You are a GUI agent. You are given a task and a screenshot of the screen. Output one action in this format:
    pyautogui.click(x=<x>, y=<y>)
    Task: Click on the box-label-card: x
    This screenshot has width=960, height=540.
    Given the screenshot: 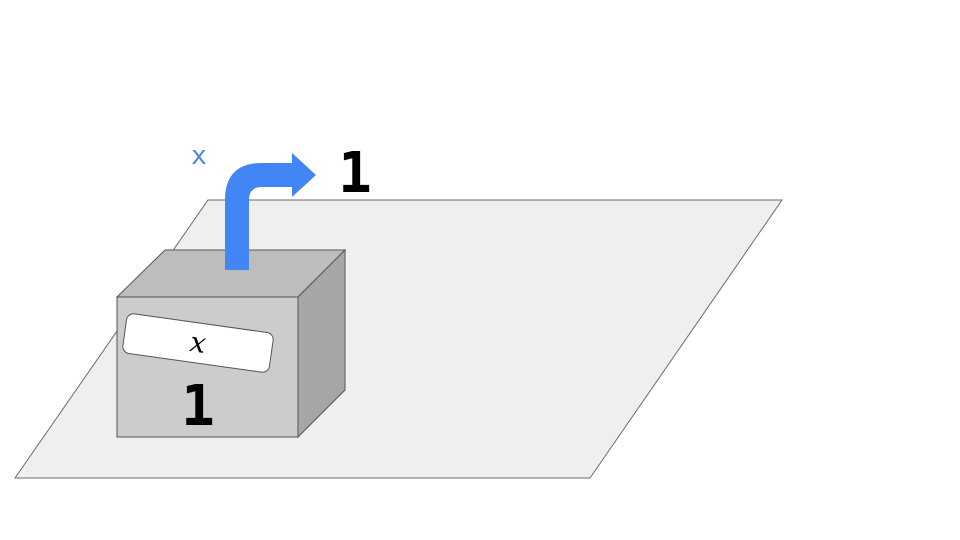 What is the action you would take?
    pyautogui.click(x=198, y=343)
    